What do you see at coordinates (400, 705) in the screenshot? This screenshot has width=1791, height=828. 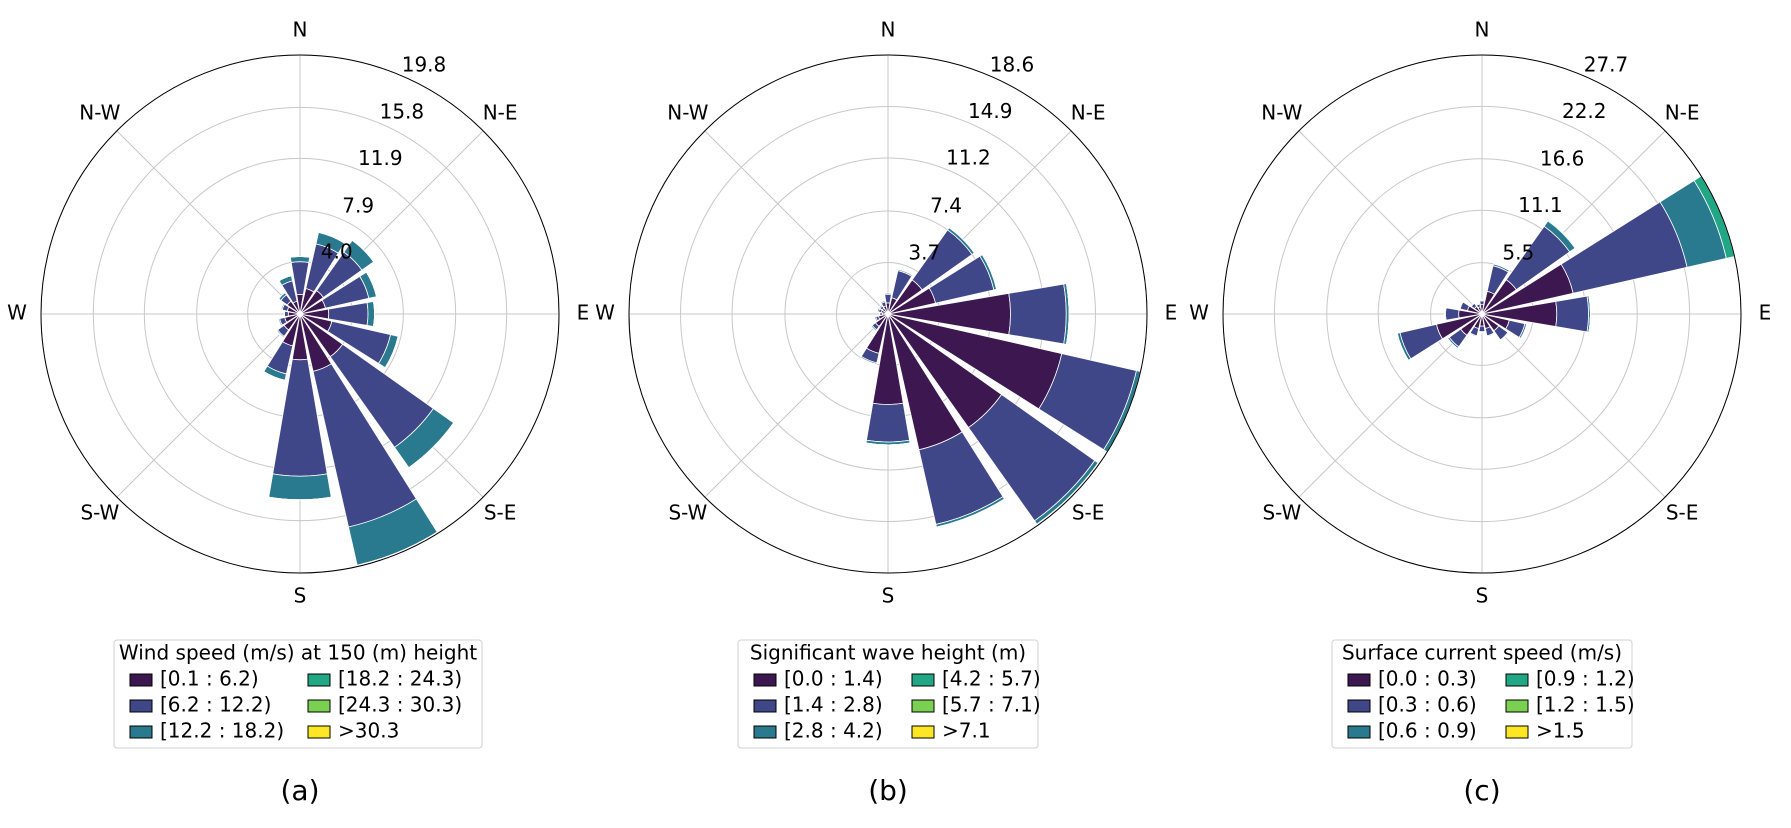 I see `legend-label: [24.3 : 30.3)` at bounding box center [400, 705].